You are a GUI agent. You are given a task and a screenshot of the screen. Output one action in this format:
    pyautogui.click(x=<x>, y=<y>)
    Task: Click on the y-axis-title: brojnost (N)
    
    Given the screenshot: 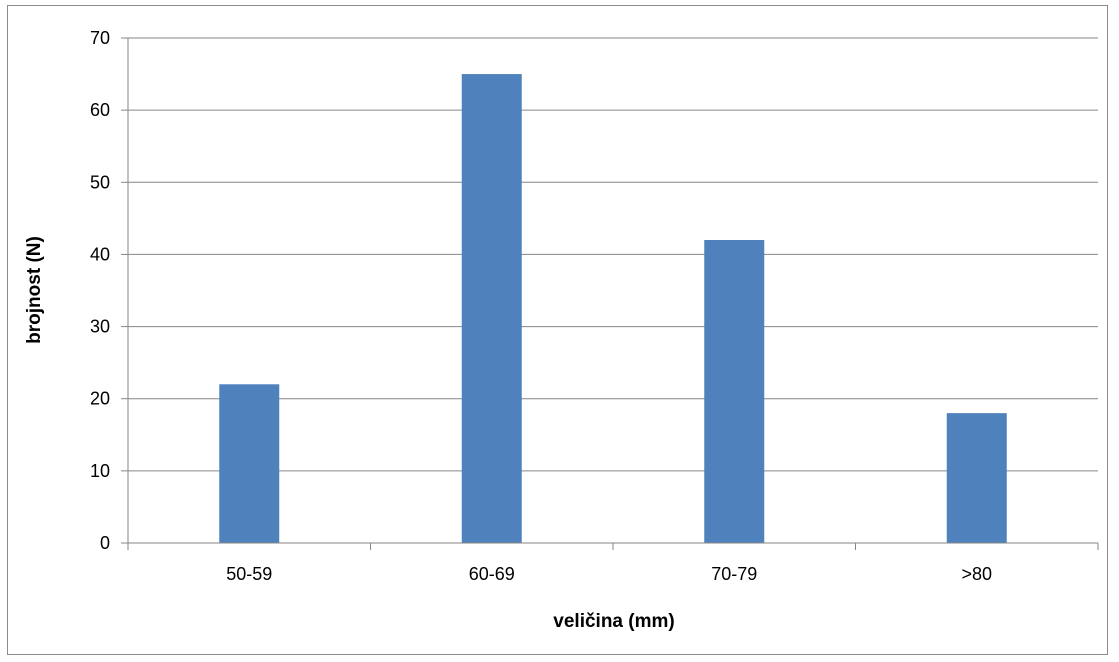 What is the action you would take?
    pyautogui.click(x=34, y=290)
    